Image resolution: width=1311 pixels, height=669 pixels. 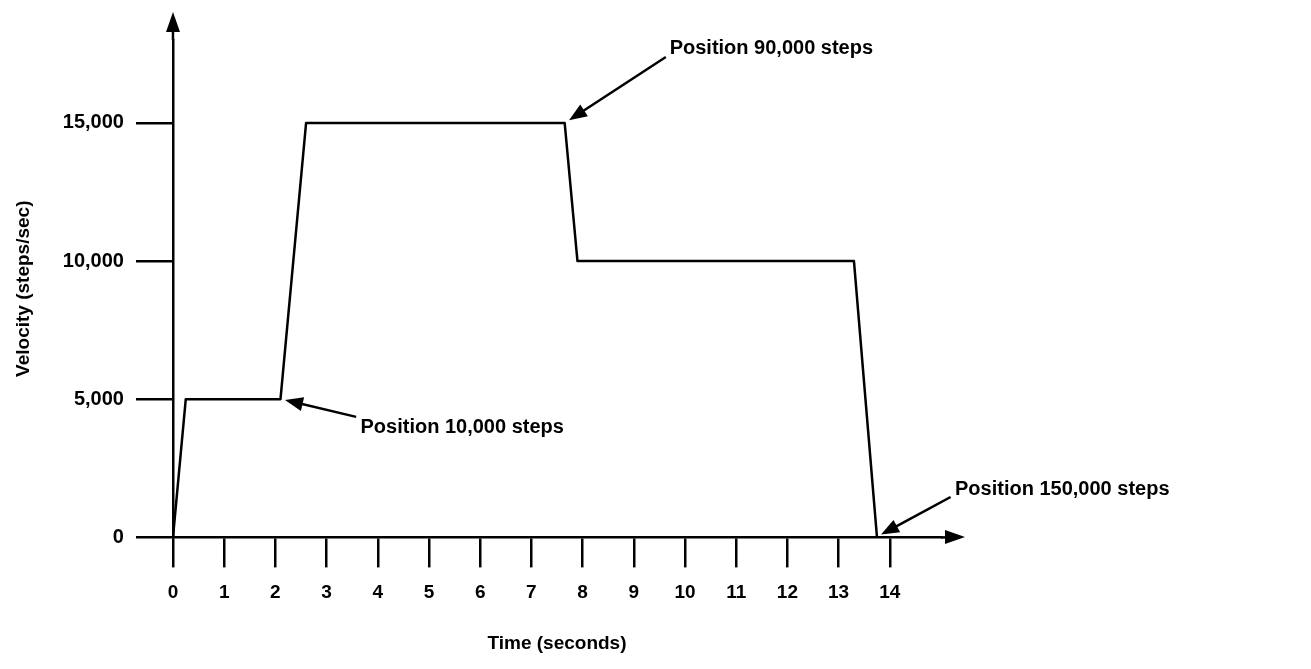 I want to click on x-tick-label: 14, so click(x=890, y=592).